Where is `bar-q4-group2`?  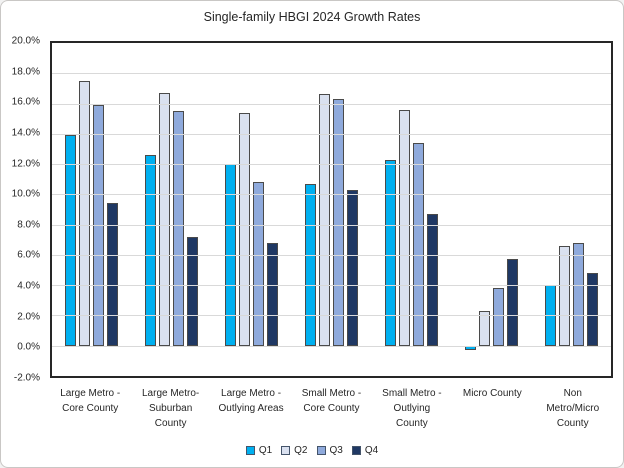 bar-q4-group2 is located at coordinates (193, 291).